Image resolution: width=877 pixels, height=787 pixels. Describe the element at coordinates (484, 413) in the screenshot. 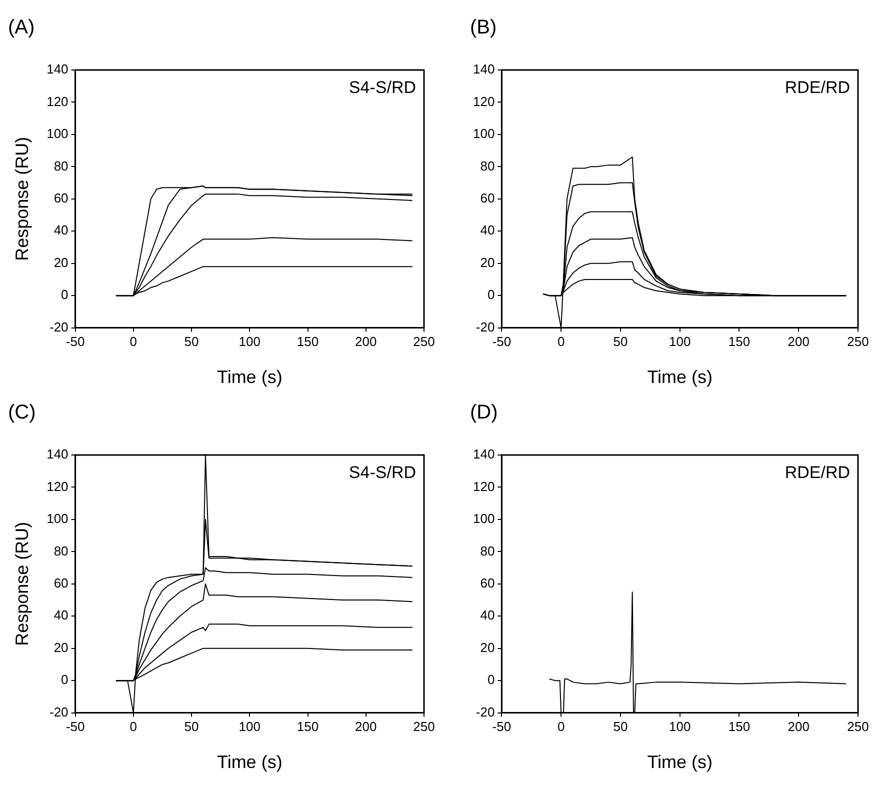

I see `chart-title: (D)` at that location.